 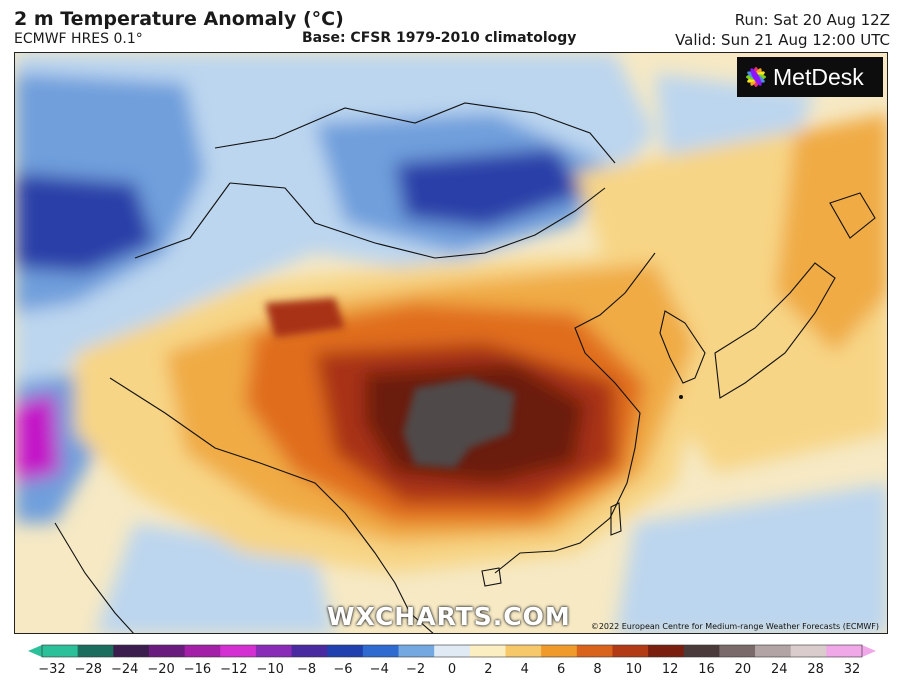 I want to click on field-cold-deep-west, so click(x=85, y=223).